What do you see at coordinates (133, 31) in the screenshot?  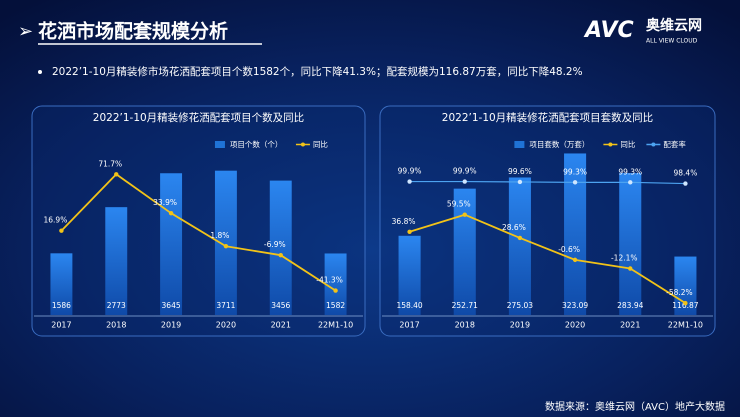 I see `page-title: 花洒市场配套规模分析` at bounding box center [133, 31].